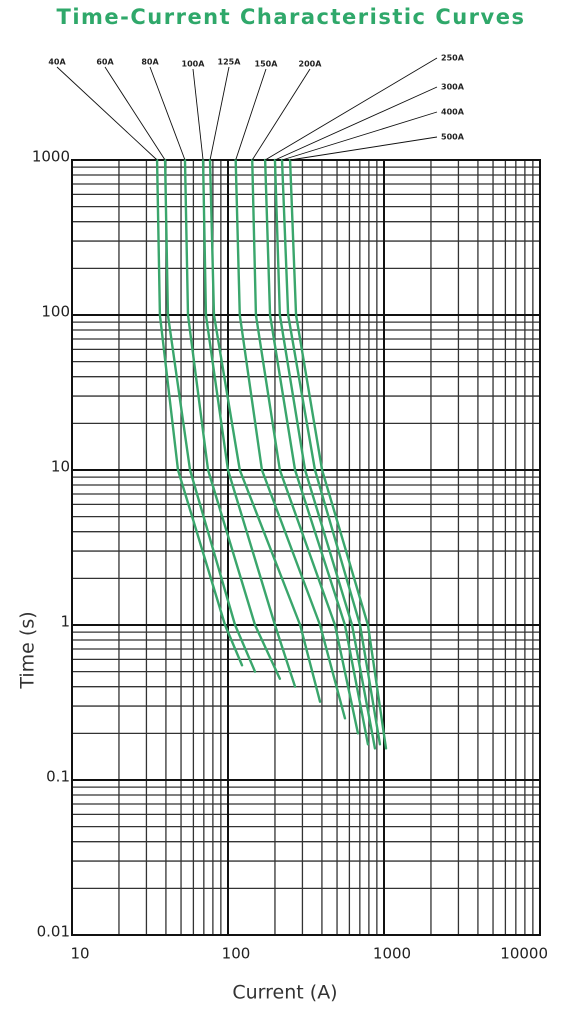 The width and height of the screenshot is (582, 1036). I want to click on curve-label: 40A, so click(57, 62).